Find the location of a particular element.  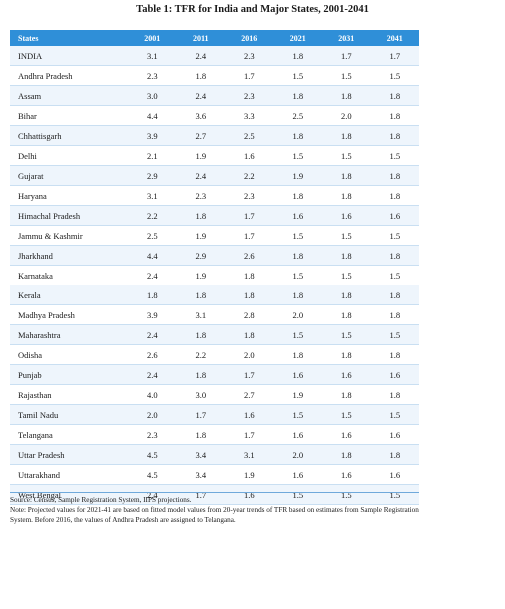

state-name-cell: Chhattisgarh is located at coordinates (40, 135).